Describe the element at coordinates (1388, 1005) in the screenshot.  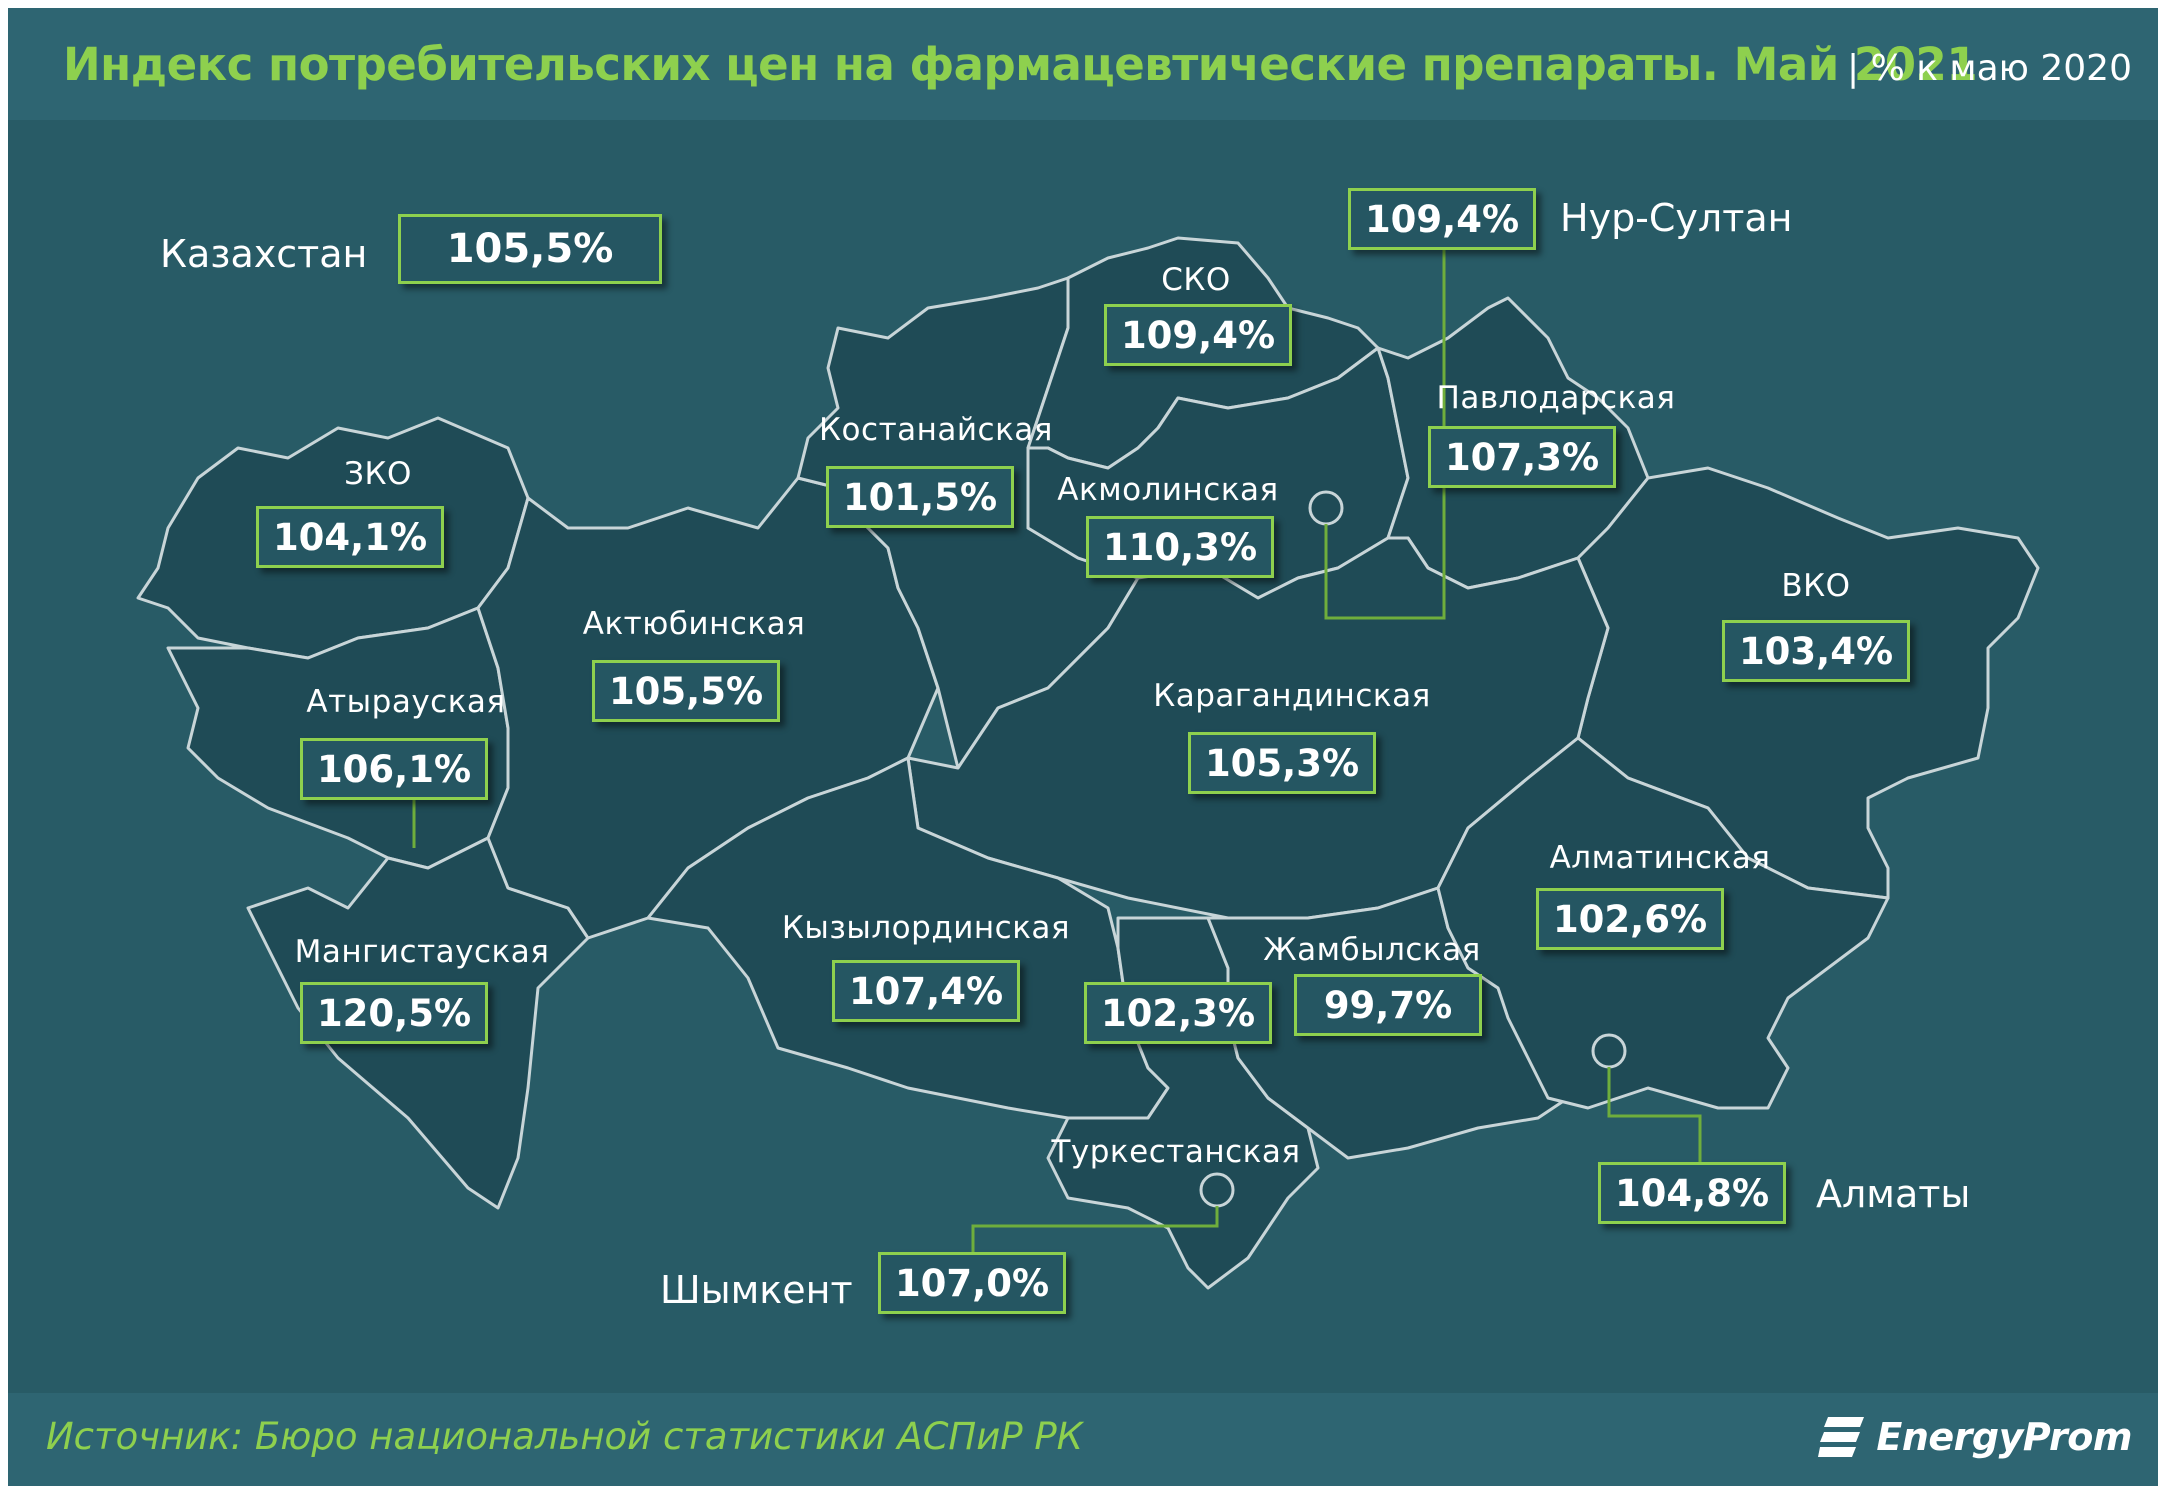
I see `region-zhambyl-value-box: 99,7%` at that location.